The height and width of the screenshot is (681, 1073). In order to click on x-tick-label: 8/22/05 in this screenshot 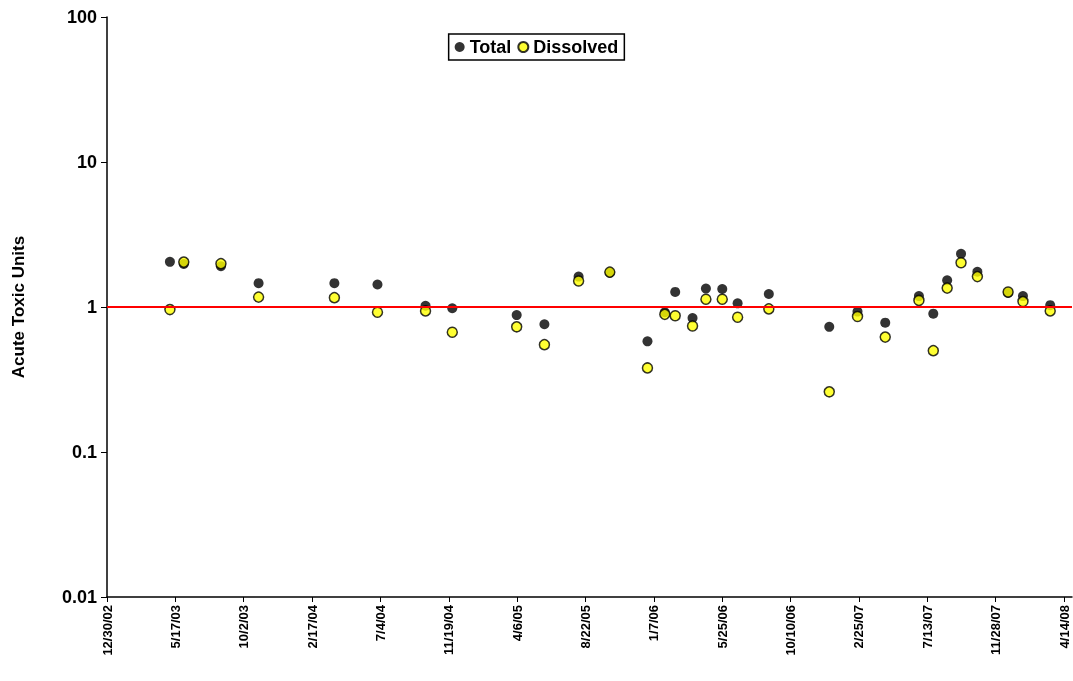, I will do `click(586, 627)`.